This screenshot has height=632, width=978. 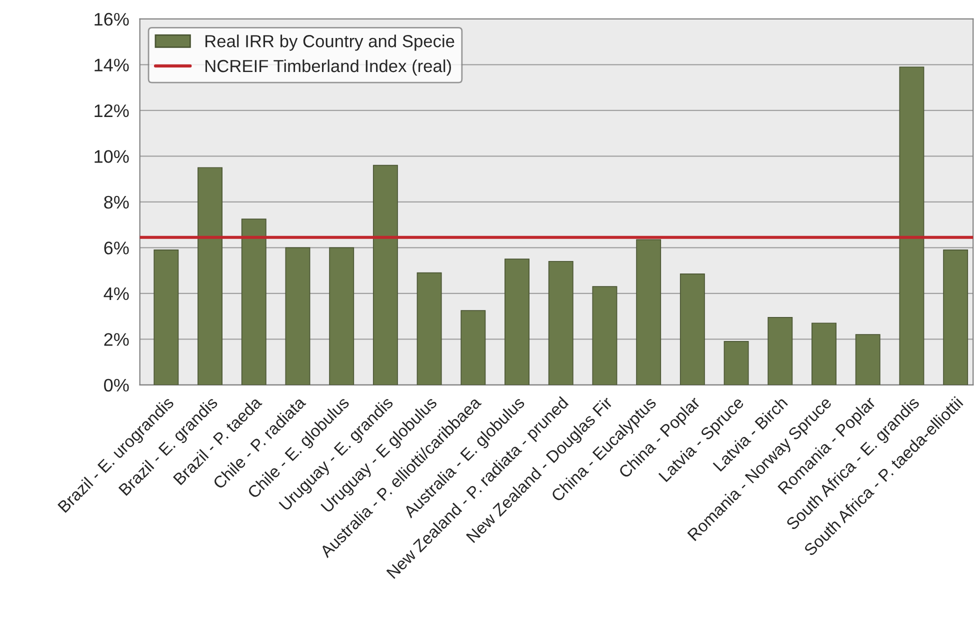 What do you see at coordinates (116, 293) in the screenshot?
I see `y-tick-label: 4%` at bounding box center [116, 293].